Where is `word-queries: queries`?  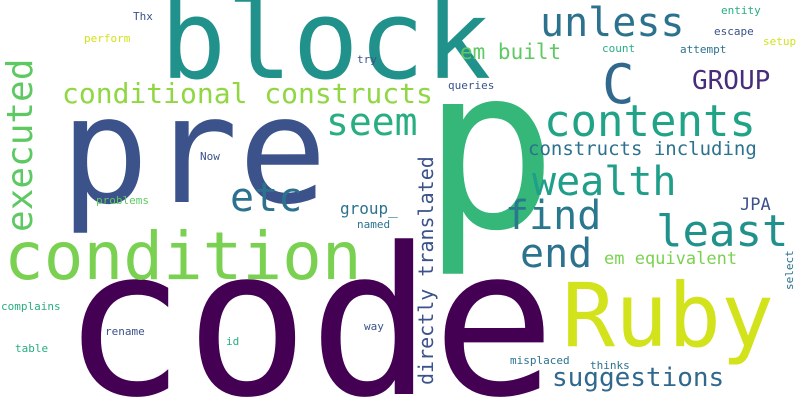
word-queries: queries is located at coordinates (471, 85).